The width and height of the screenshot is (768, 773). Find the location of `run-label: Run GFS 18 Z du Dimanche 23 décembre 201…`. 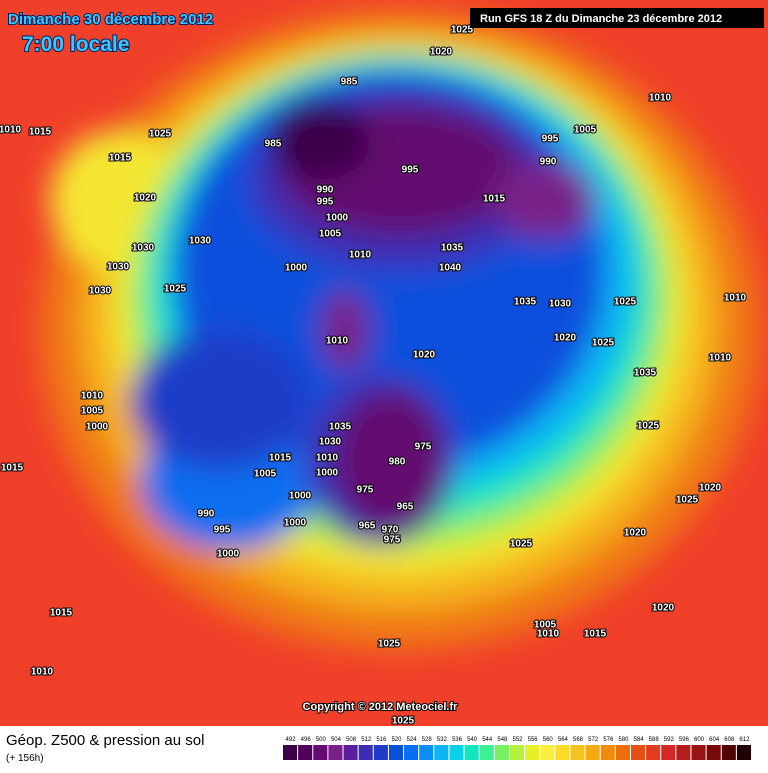

run-label: Run GFS 18 Z du Dimanche 23 décembre 201… is located at coordinates (601, 19).